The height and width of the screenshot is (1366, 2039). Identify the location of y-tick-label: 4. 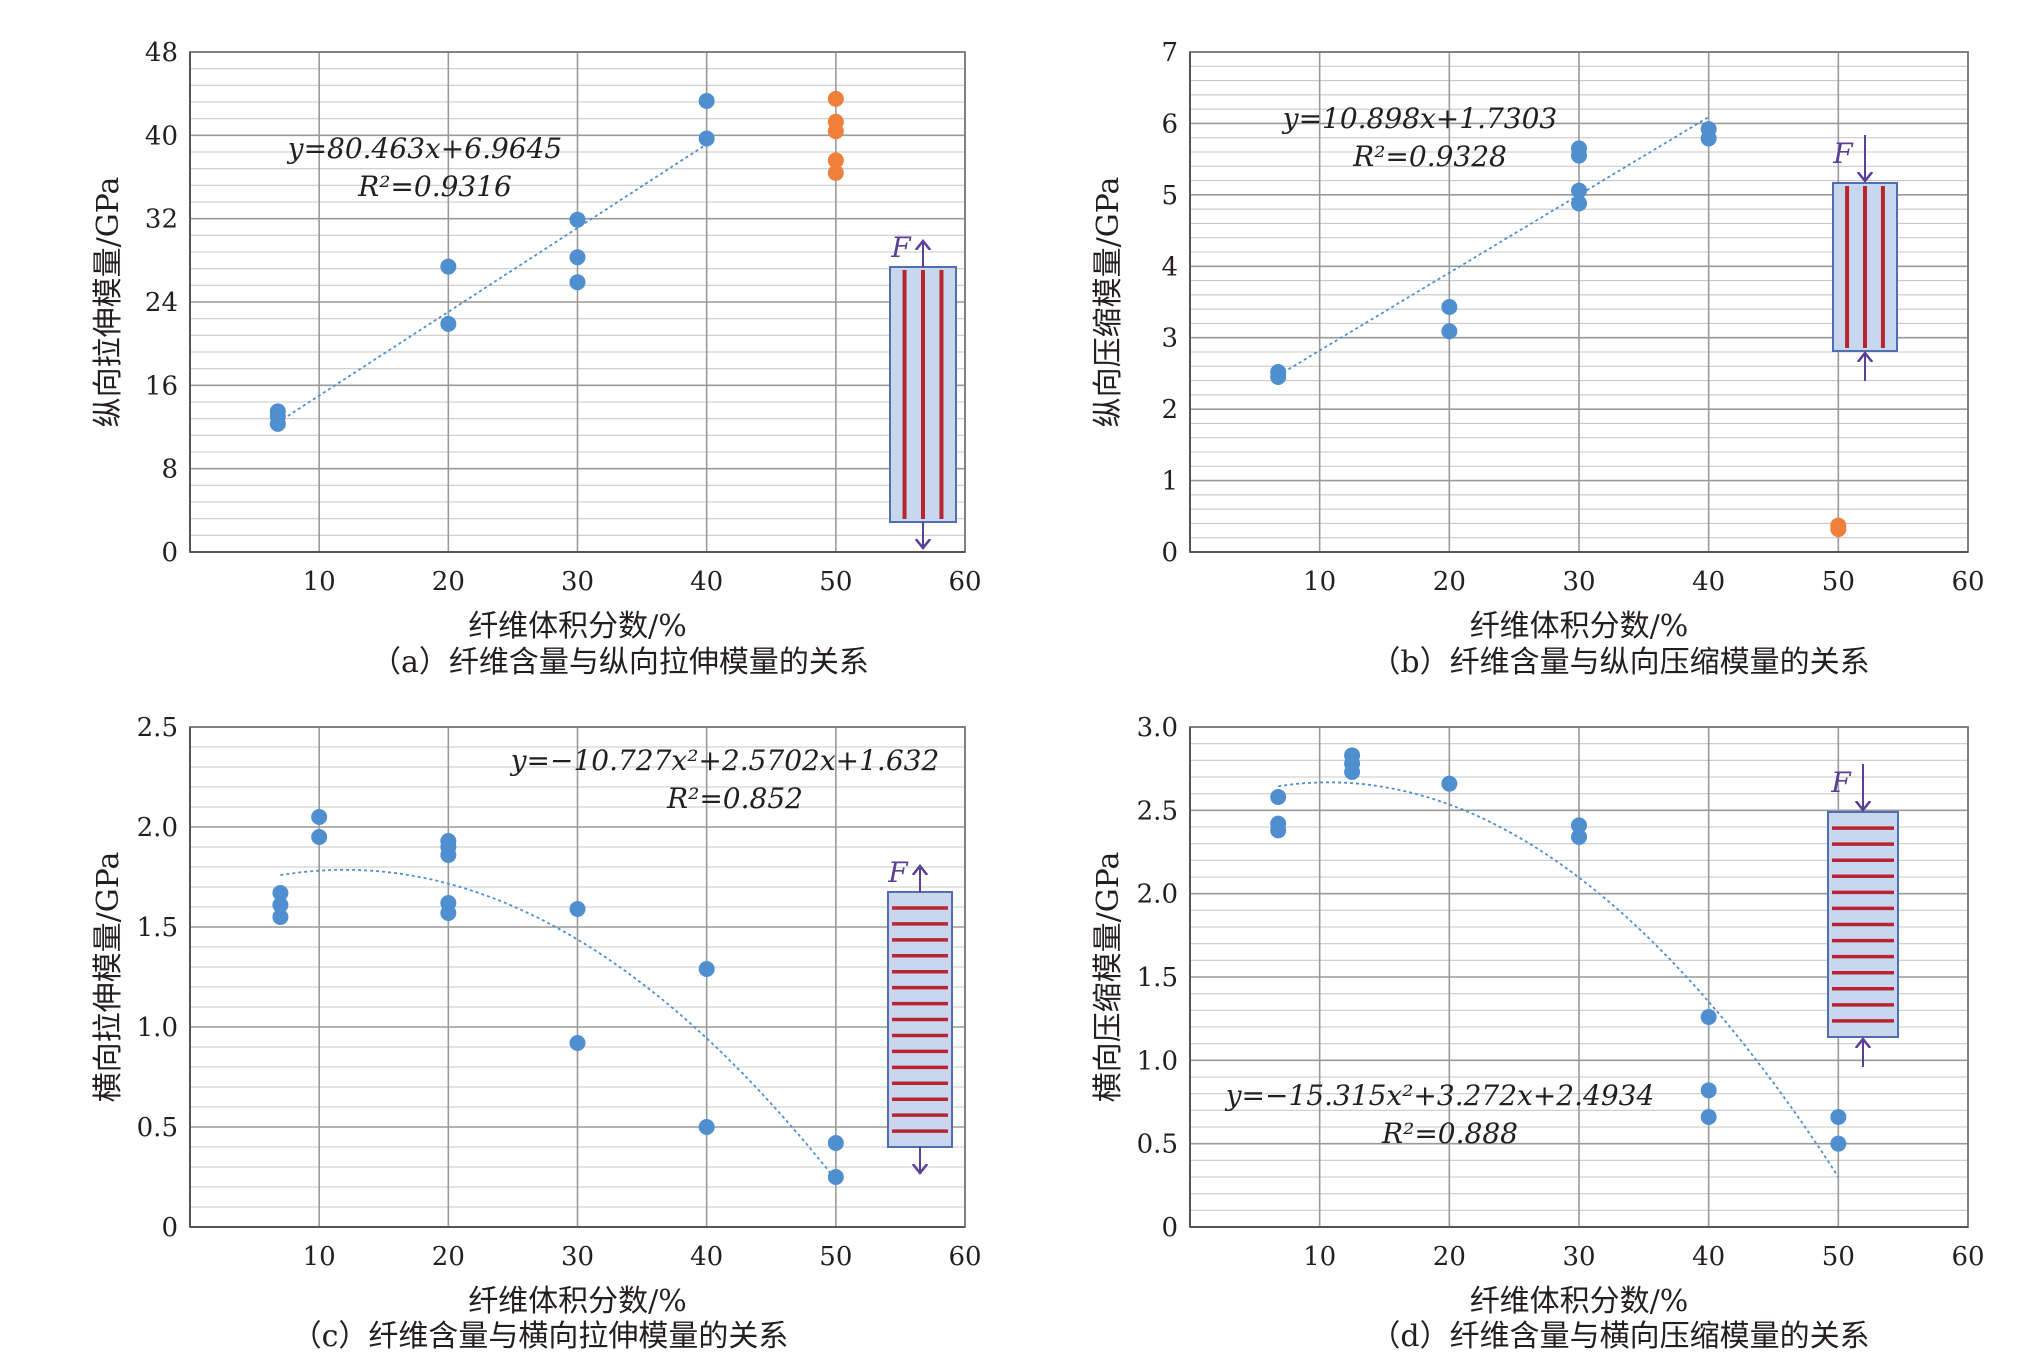
(1169, 267).